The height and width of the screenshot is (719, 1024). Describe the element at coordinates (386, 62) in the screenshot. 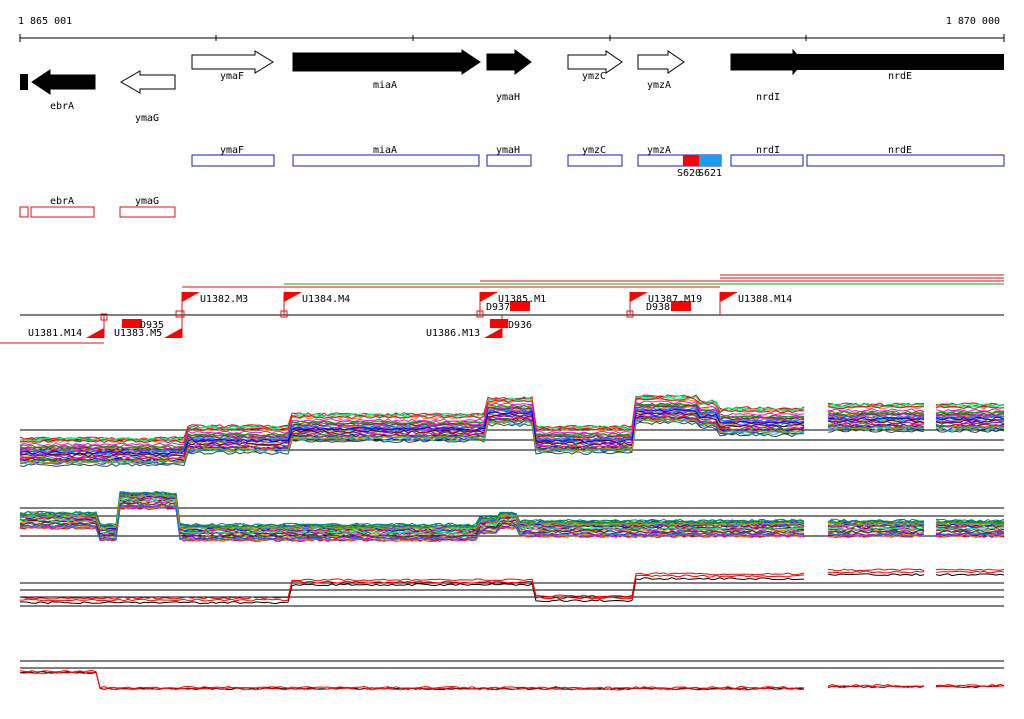

I see `gene-arrow-miaA` at that location.